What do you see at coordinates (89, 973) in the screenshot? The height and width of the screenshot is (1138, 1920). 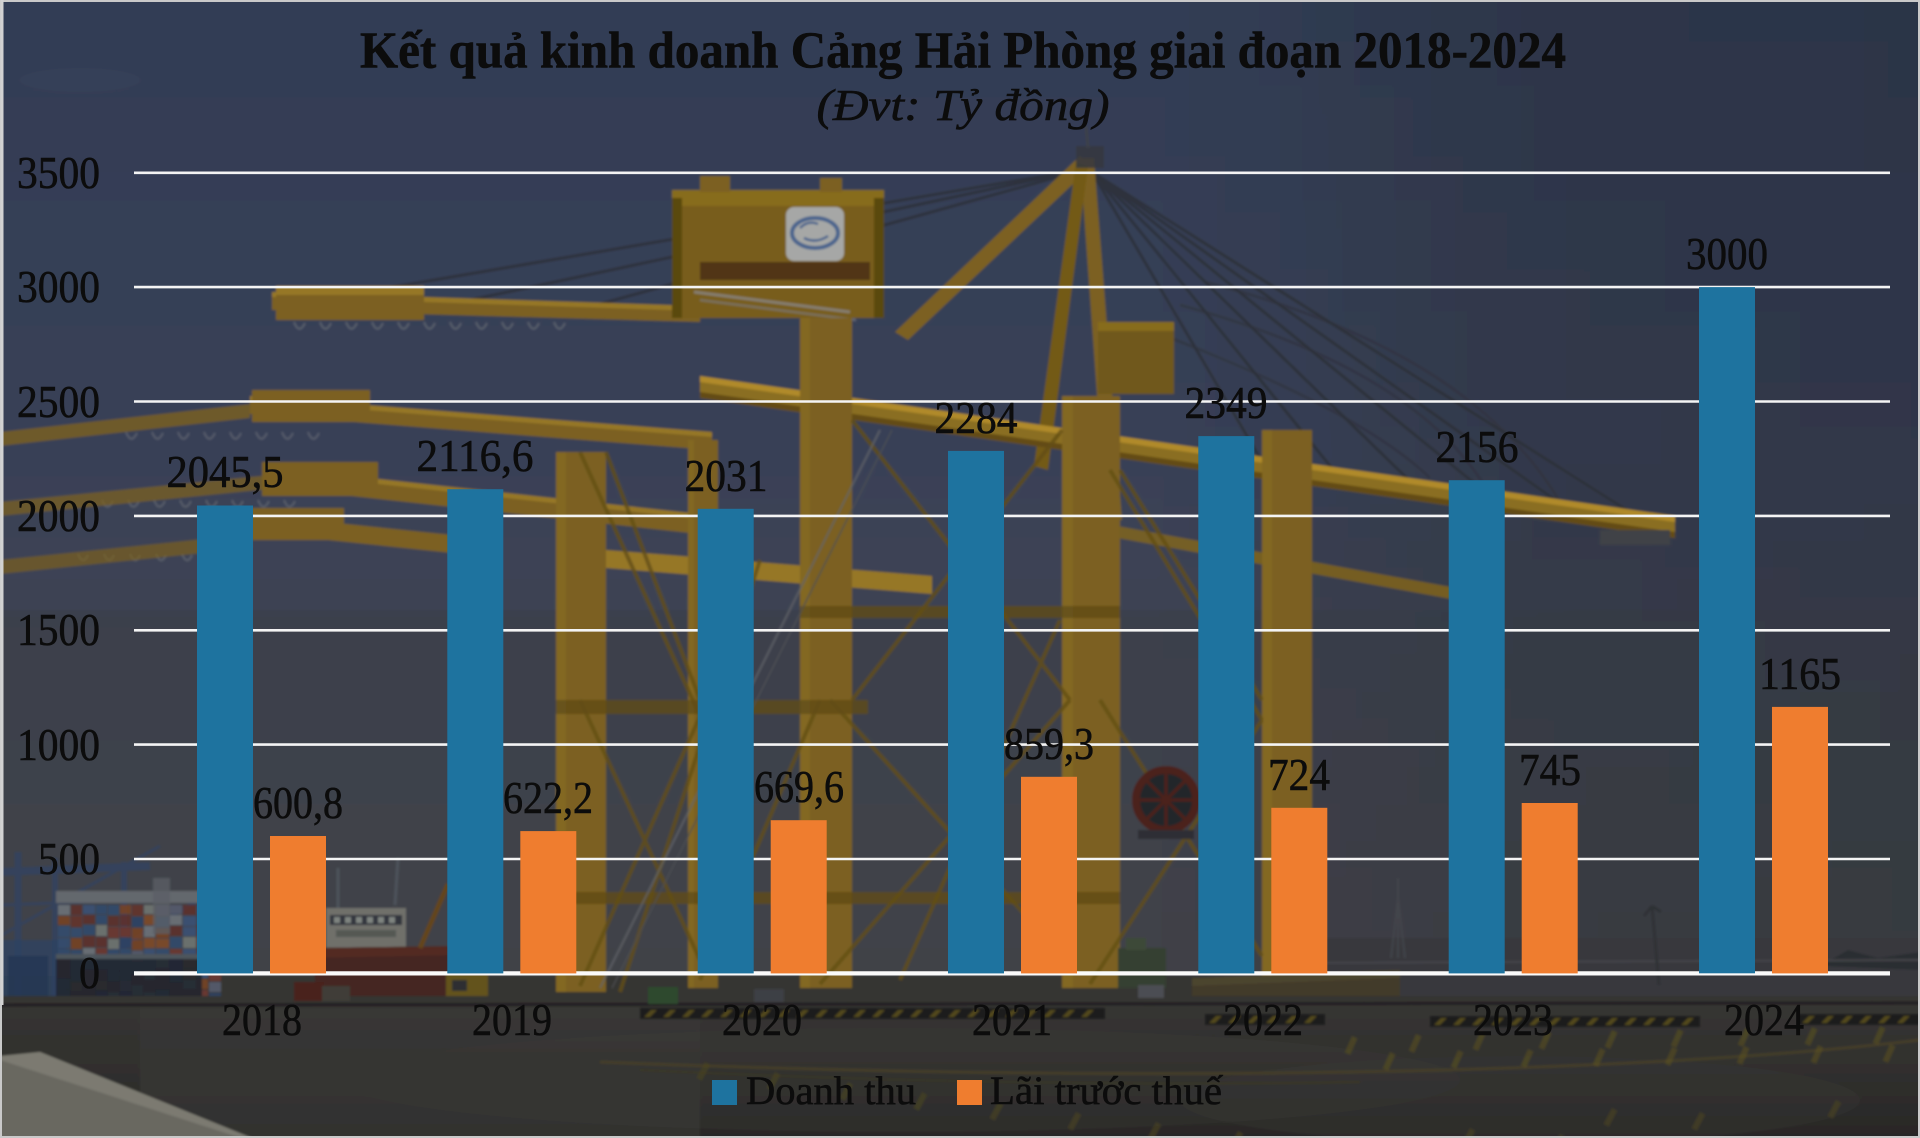 I see `svg-text: 0` at bounding box center [89, 973].